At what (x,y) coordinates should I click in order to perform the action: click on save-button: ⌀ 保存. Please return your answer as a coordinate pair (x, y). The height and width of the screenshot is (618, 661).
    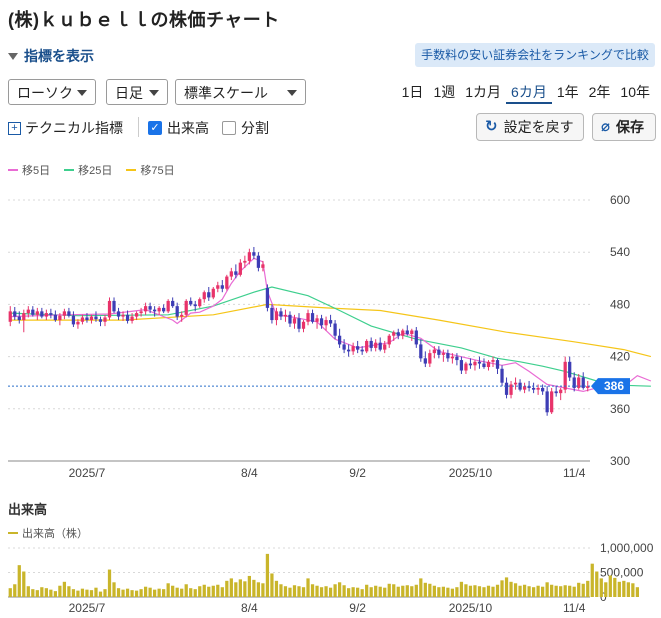
    Looking at the image, I should click on (624, 127).